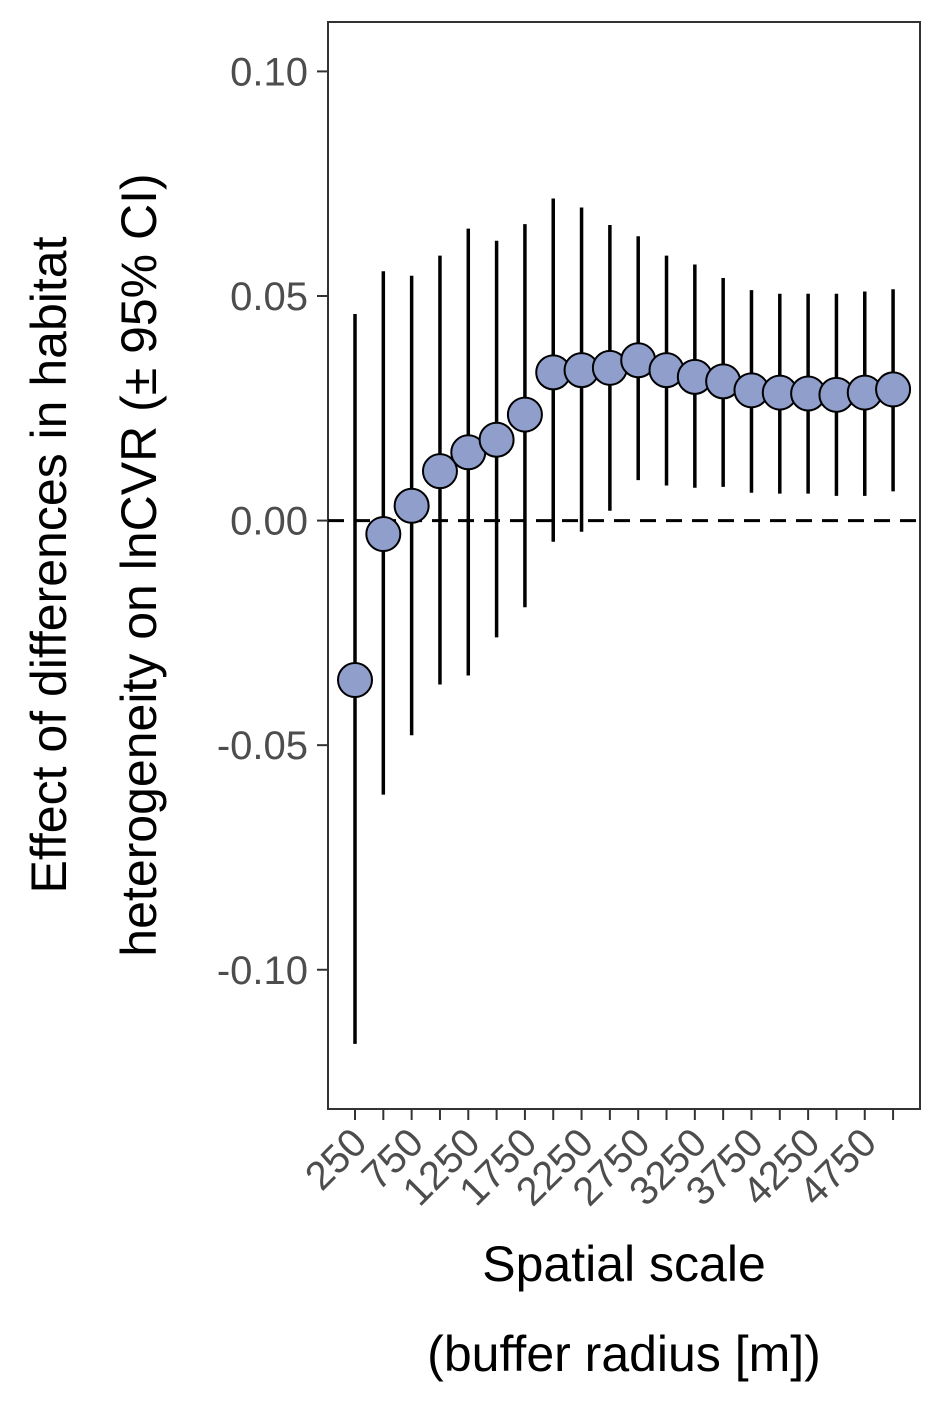 This screenshot has height=1417, width=944. I want to click on y-axis-title-line-2: heterogeneity on lnCVR (± 95% CI), so click(139, 564).